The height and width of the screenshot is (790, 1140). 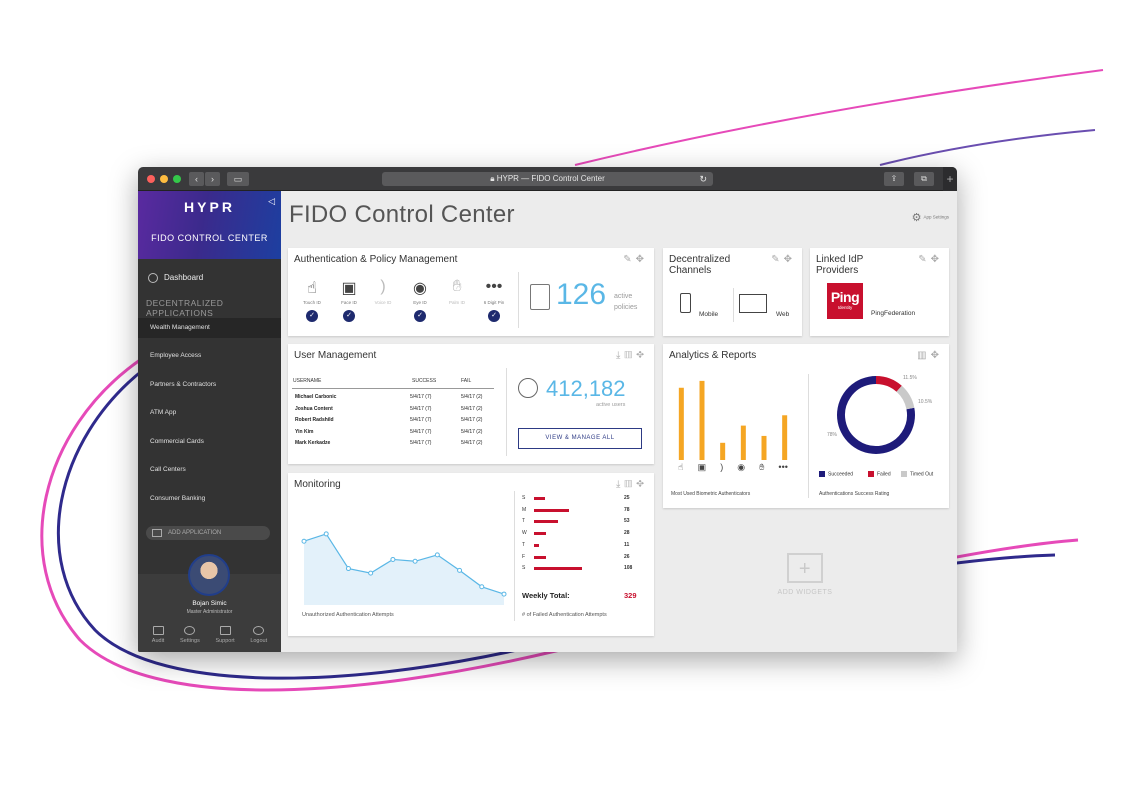 What do you see at coordinates (271, 201) in the screenshot?
I see `collapse-sidebar-icon: ◁` at bounding box center [271, 201].